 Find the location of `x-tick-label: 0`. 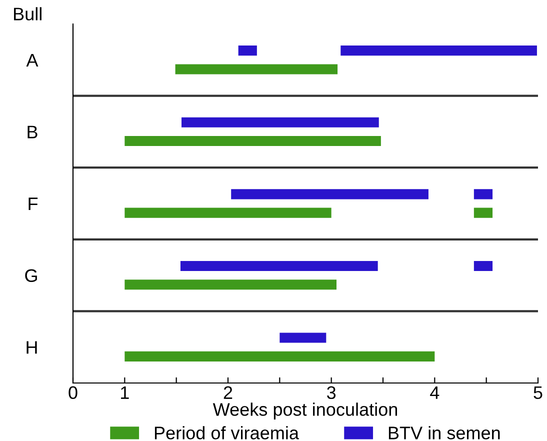

x-tick-label: 0 is located at coordinates (73, 393).